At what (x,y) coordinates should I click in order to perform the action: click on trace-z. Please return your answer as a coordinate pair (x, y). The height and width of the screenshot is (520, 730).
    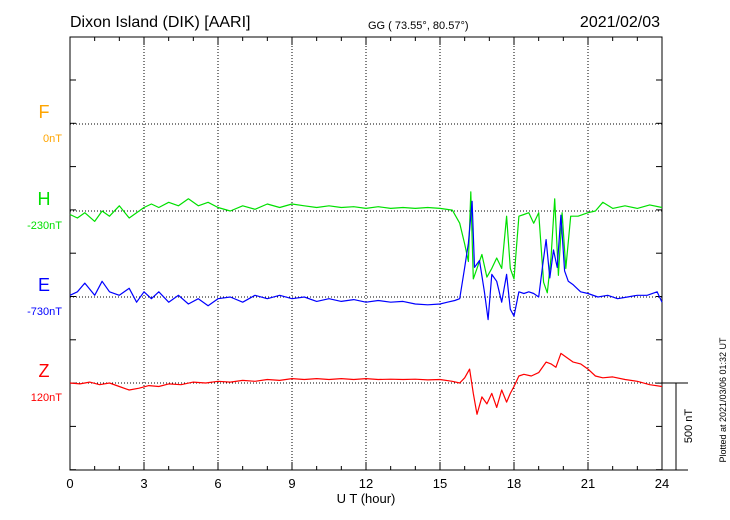
    Looking at the image, I should click on (366, 383).